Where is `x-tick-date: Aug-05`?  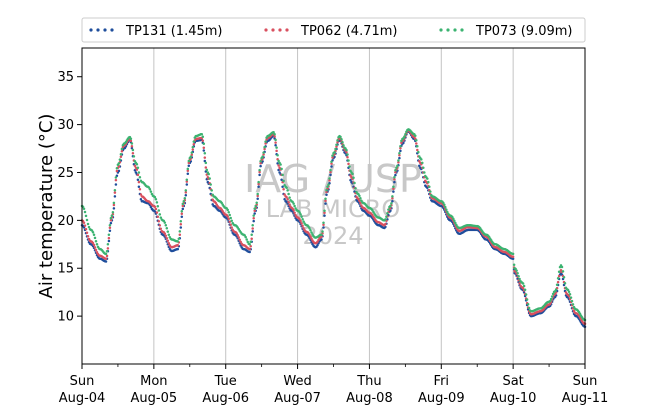 x-tick-date: Aug-05 is located at coordinates (154, 398).